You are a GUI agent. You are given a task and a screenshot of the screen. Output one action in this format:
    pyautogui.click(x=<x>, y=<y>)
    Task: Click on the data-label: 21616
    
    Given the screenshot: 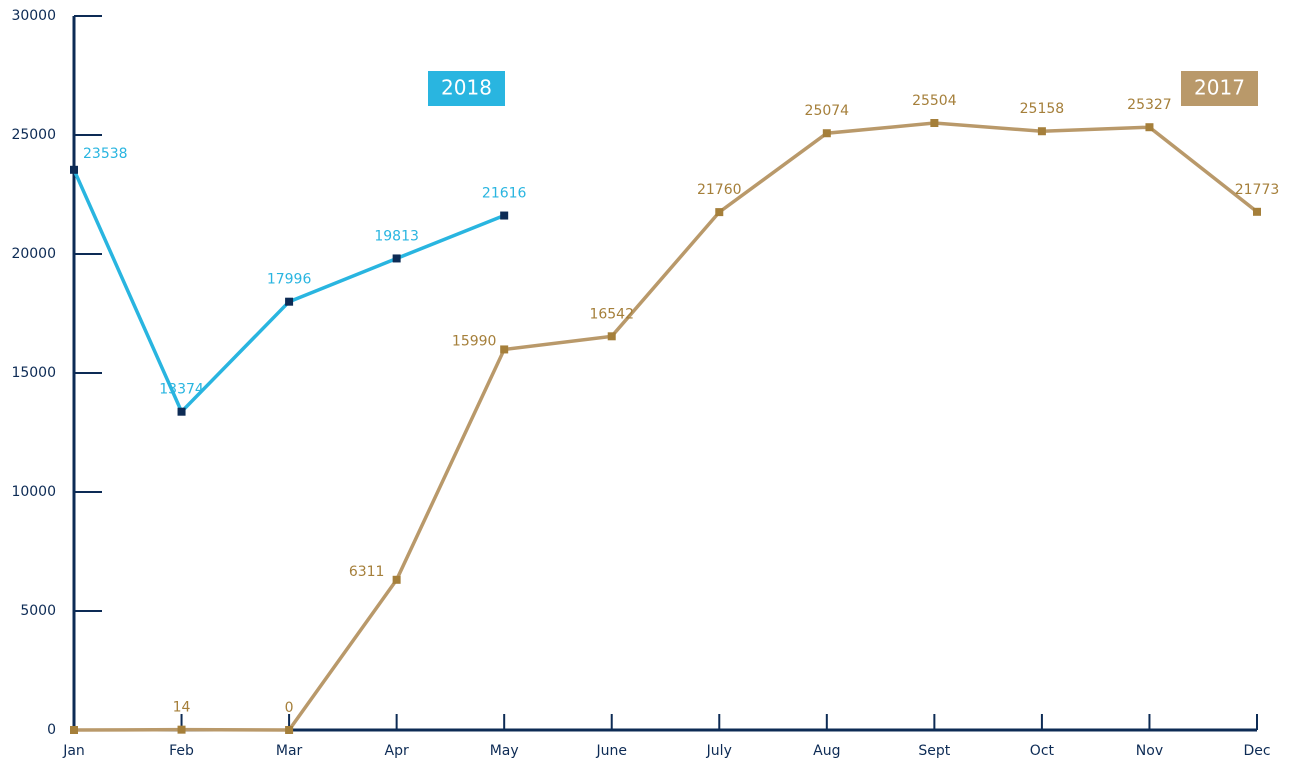 What is the action you would take?
    pyautogui.click(x=504, y=194)
    